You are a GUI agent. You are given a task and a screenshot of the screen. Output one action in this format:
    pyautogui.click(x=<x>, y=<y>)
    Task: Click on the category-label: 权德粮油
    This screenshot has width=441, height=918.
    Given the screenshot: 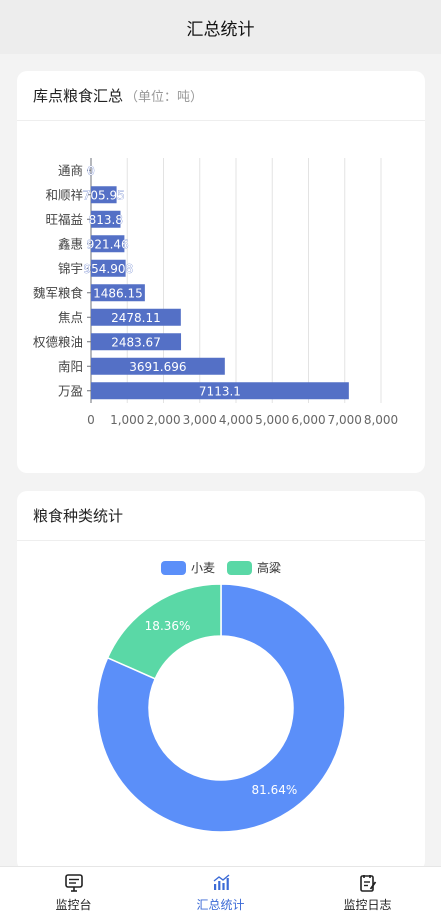 What is the action you would take?
    pyautogui.click(x=58, y=341)
    